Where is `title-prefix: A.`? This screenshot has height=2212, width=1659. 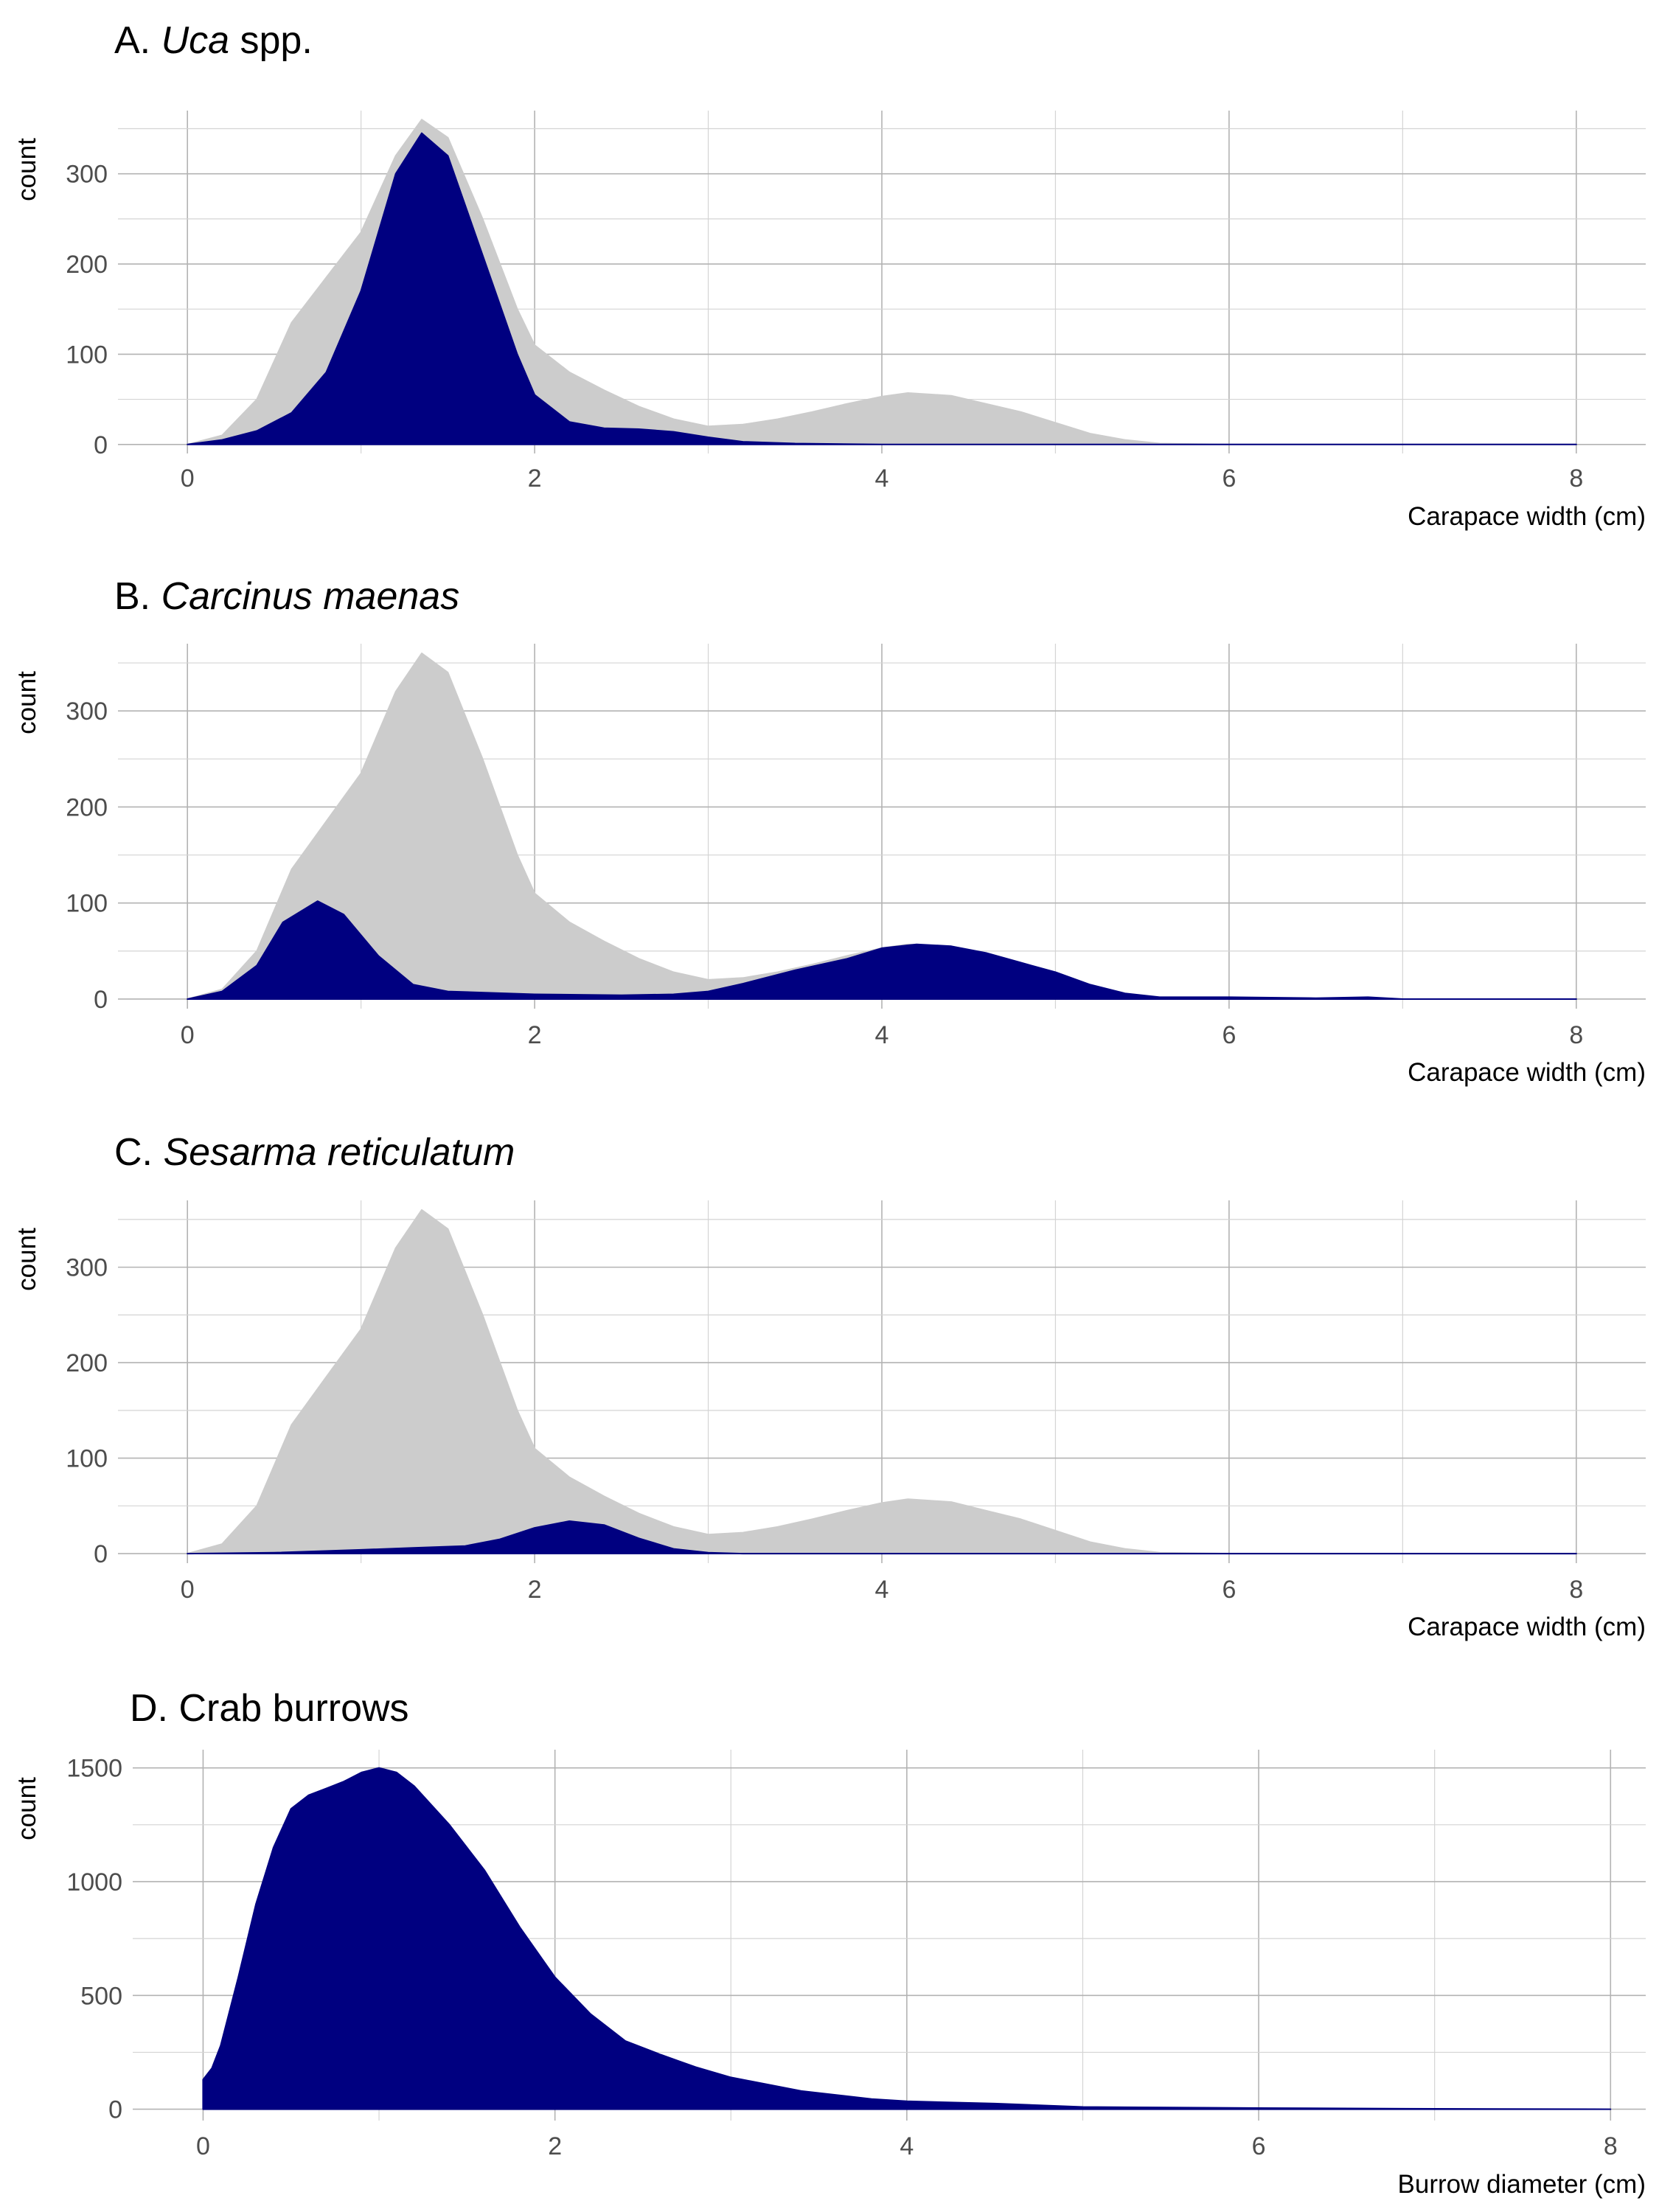 title-prefix: A. is located at coordinates (137, 40).